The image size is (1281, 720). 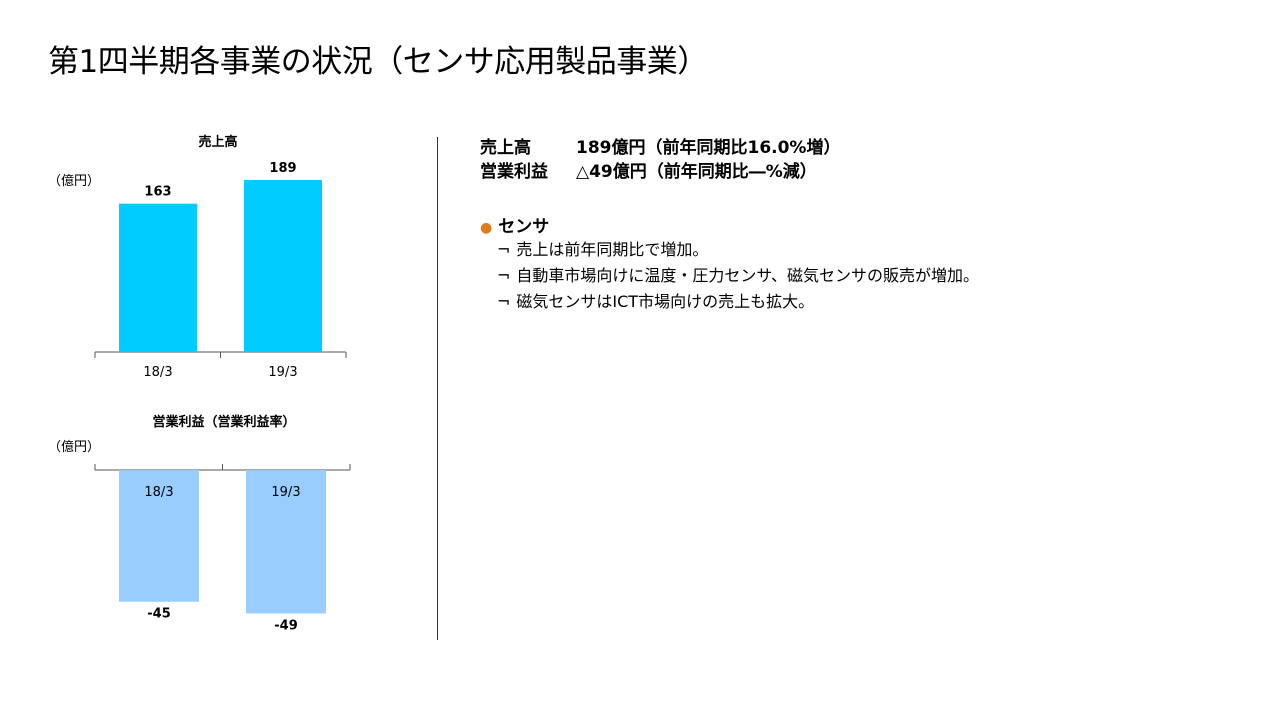 What do you see at coordinates (378, 62) in the screenshot?
I see `page-title: 第1四半期各事業の状況（センサ応用製品事業）` at bounding box center [378, 62].